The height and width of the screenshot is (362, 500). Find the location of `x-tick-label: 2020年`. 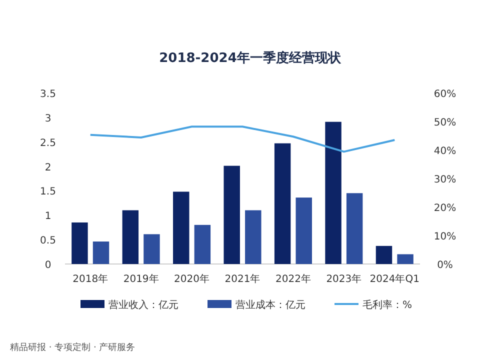

x-tick-label: 2020年 is located at coordinates (192, 279).